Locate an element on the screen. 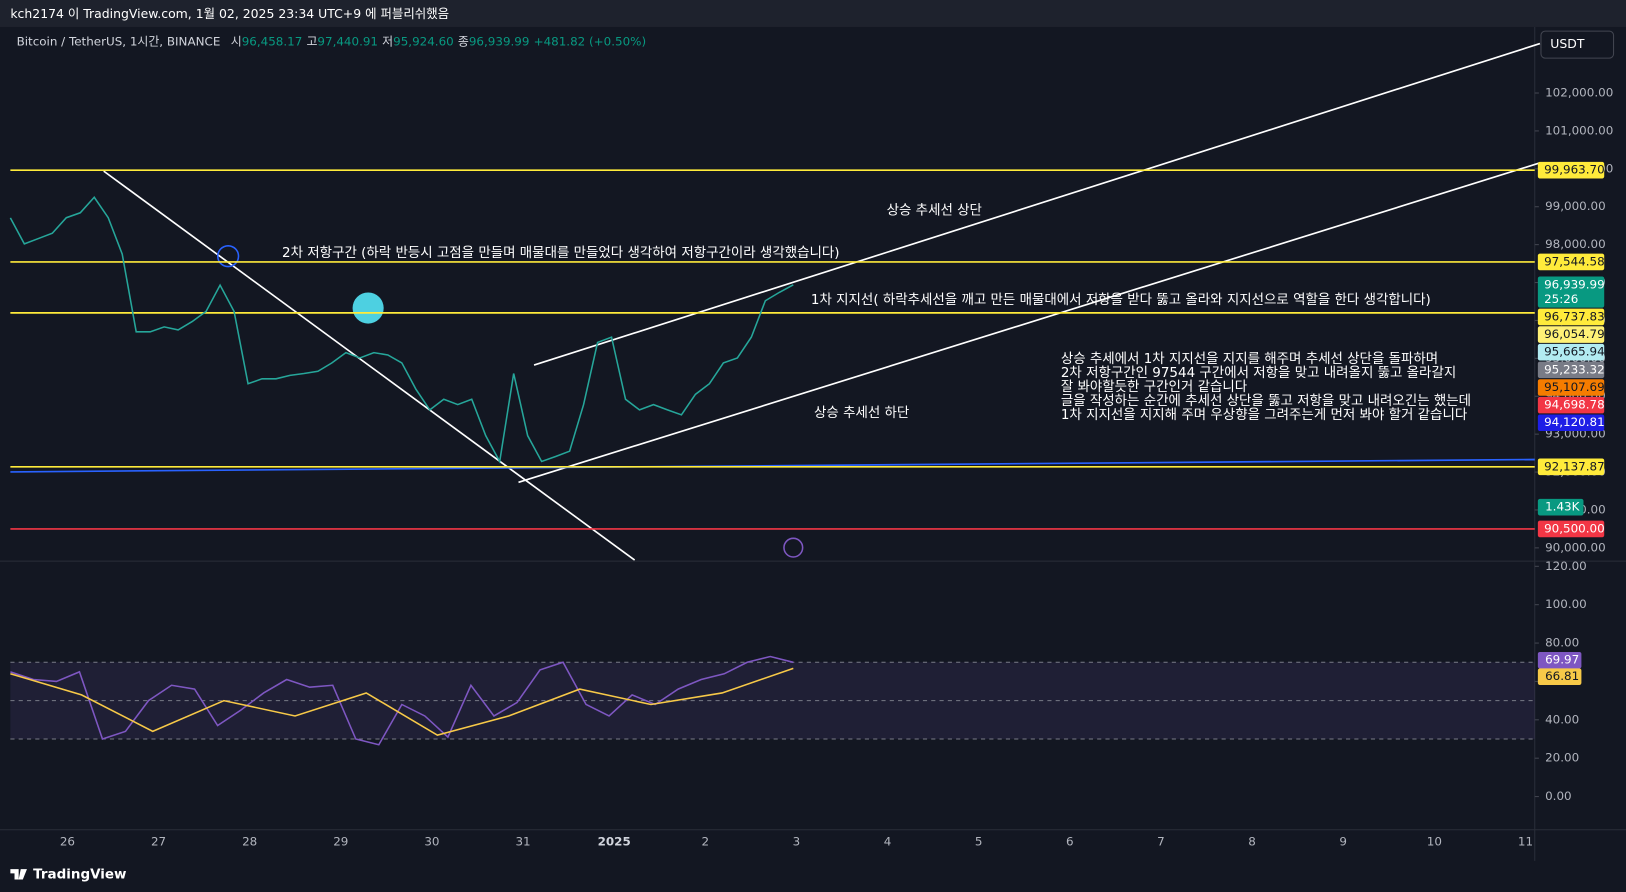  rsi-label: 69.97 is located at coordinates (1562, 660).